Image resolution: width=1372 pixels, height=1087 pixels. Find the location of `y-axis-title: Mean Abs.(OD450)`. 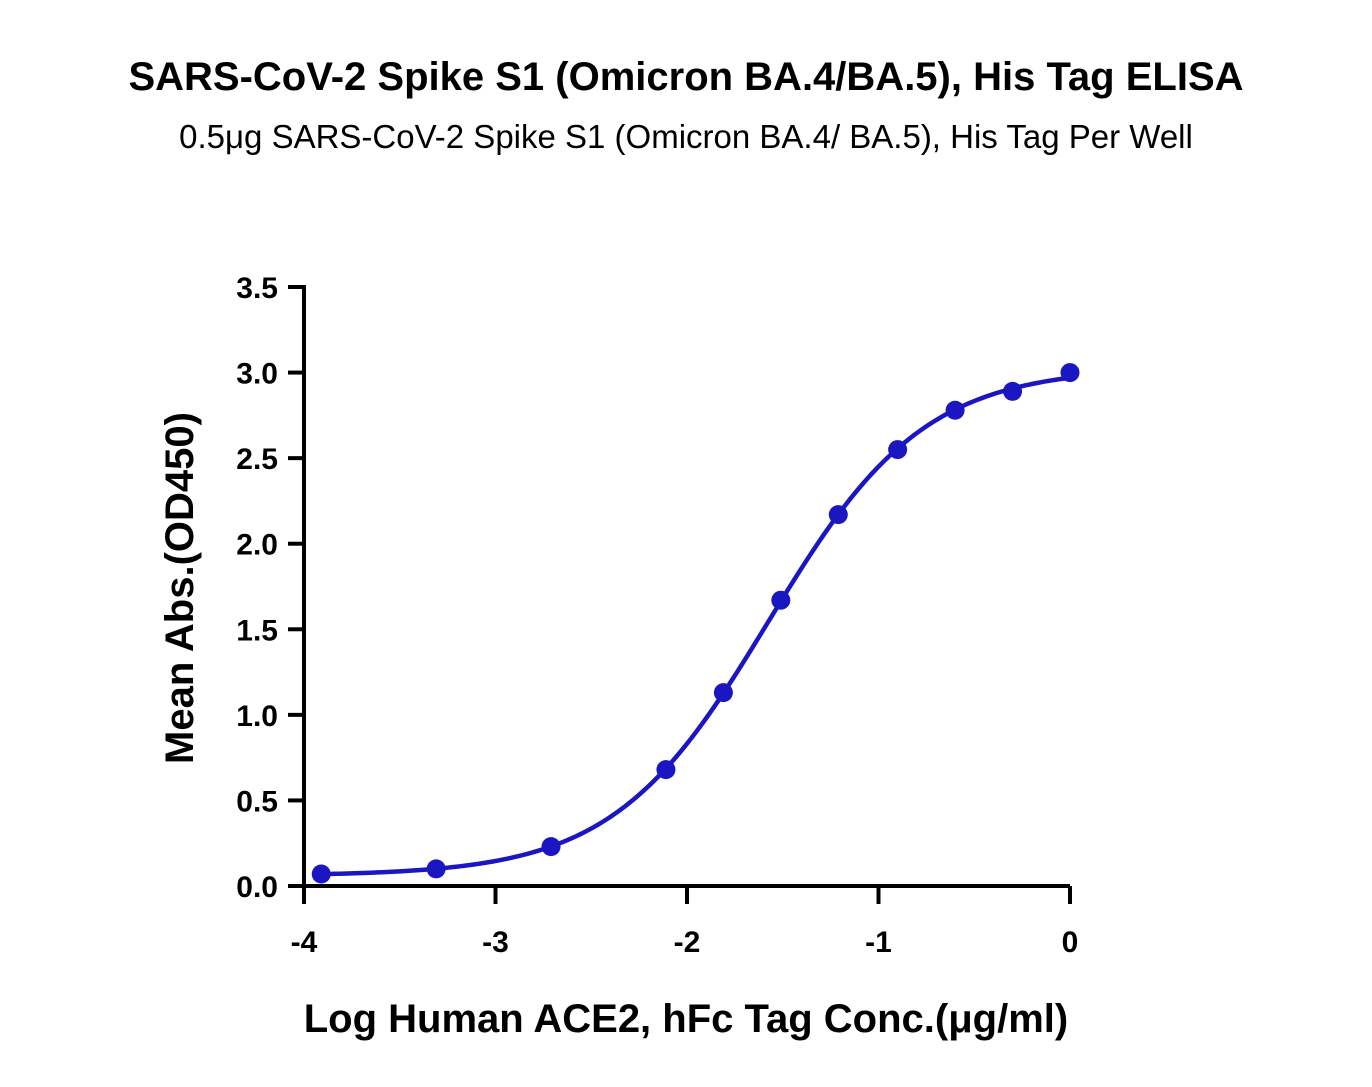

y-axis-title: Mean Abs.(OD450) is located at coordinates (180, 588).